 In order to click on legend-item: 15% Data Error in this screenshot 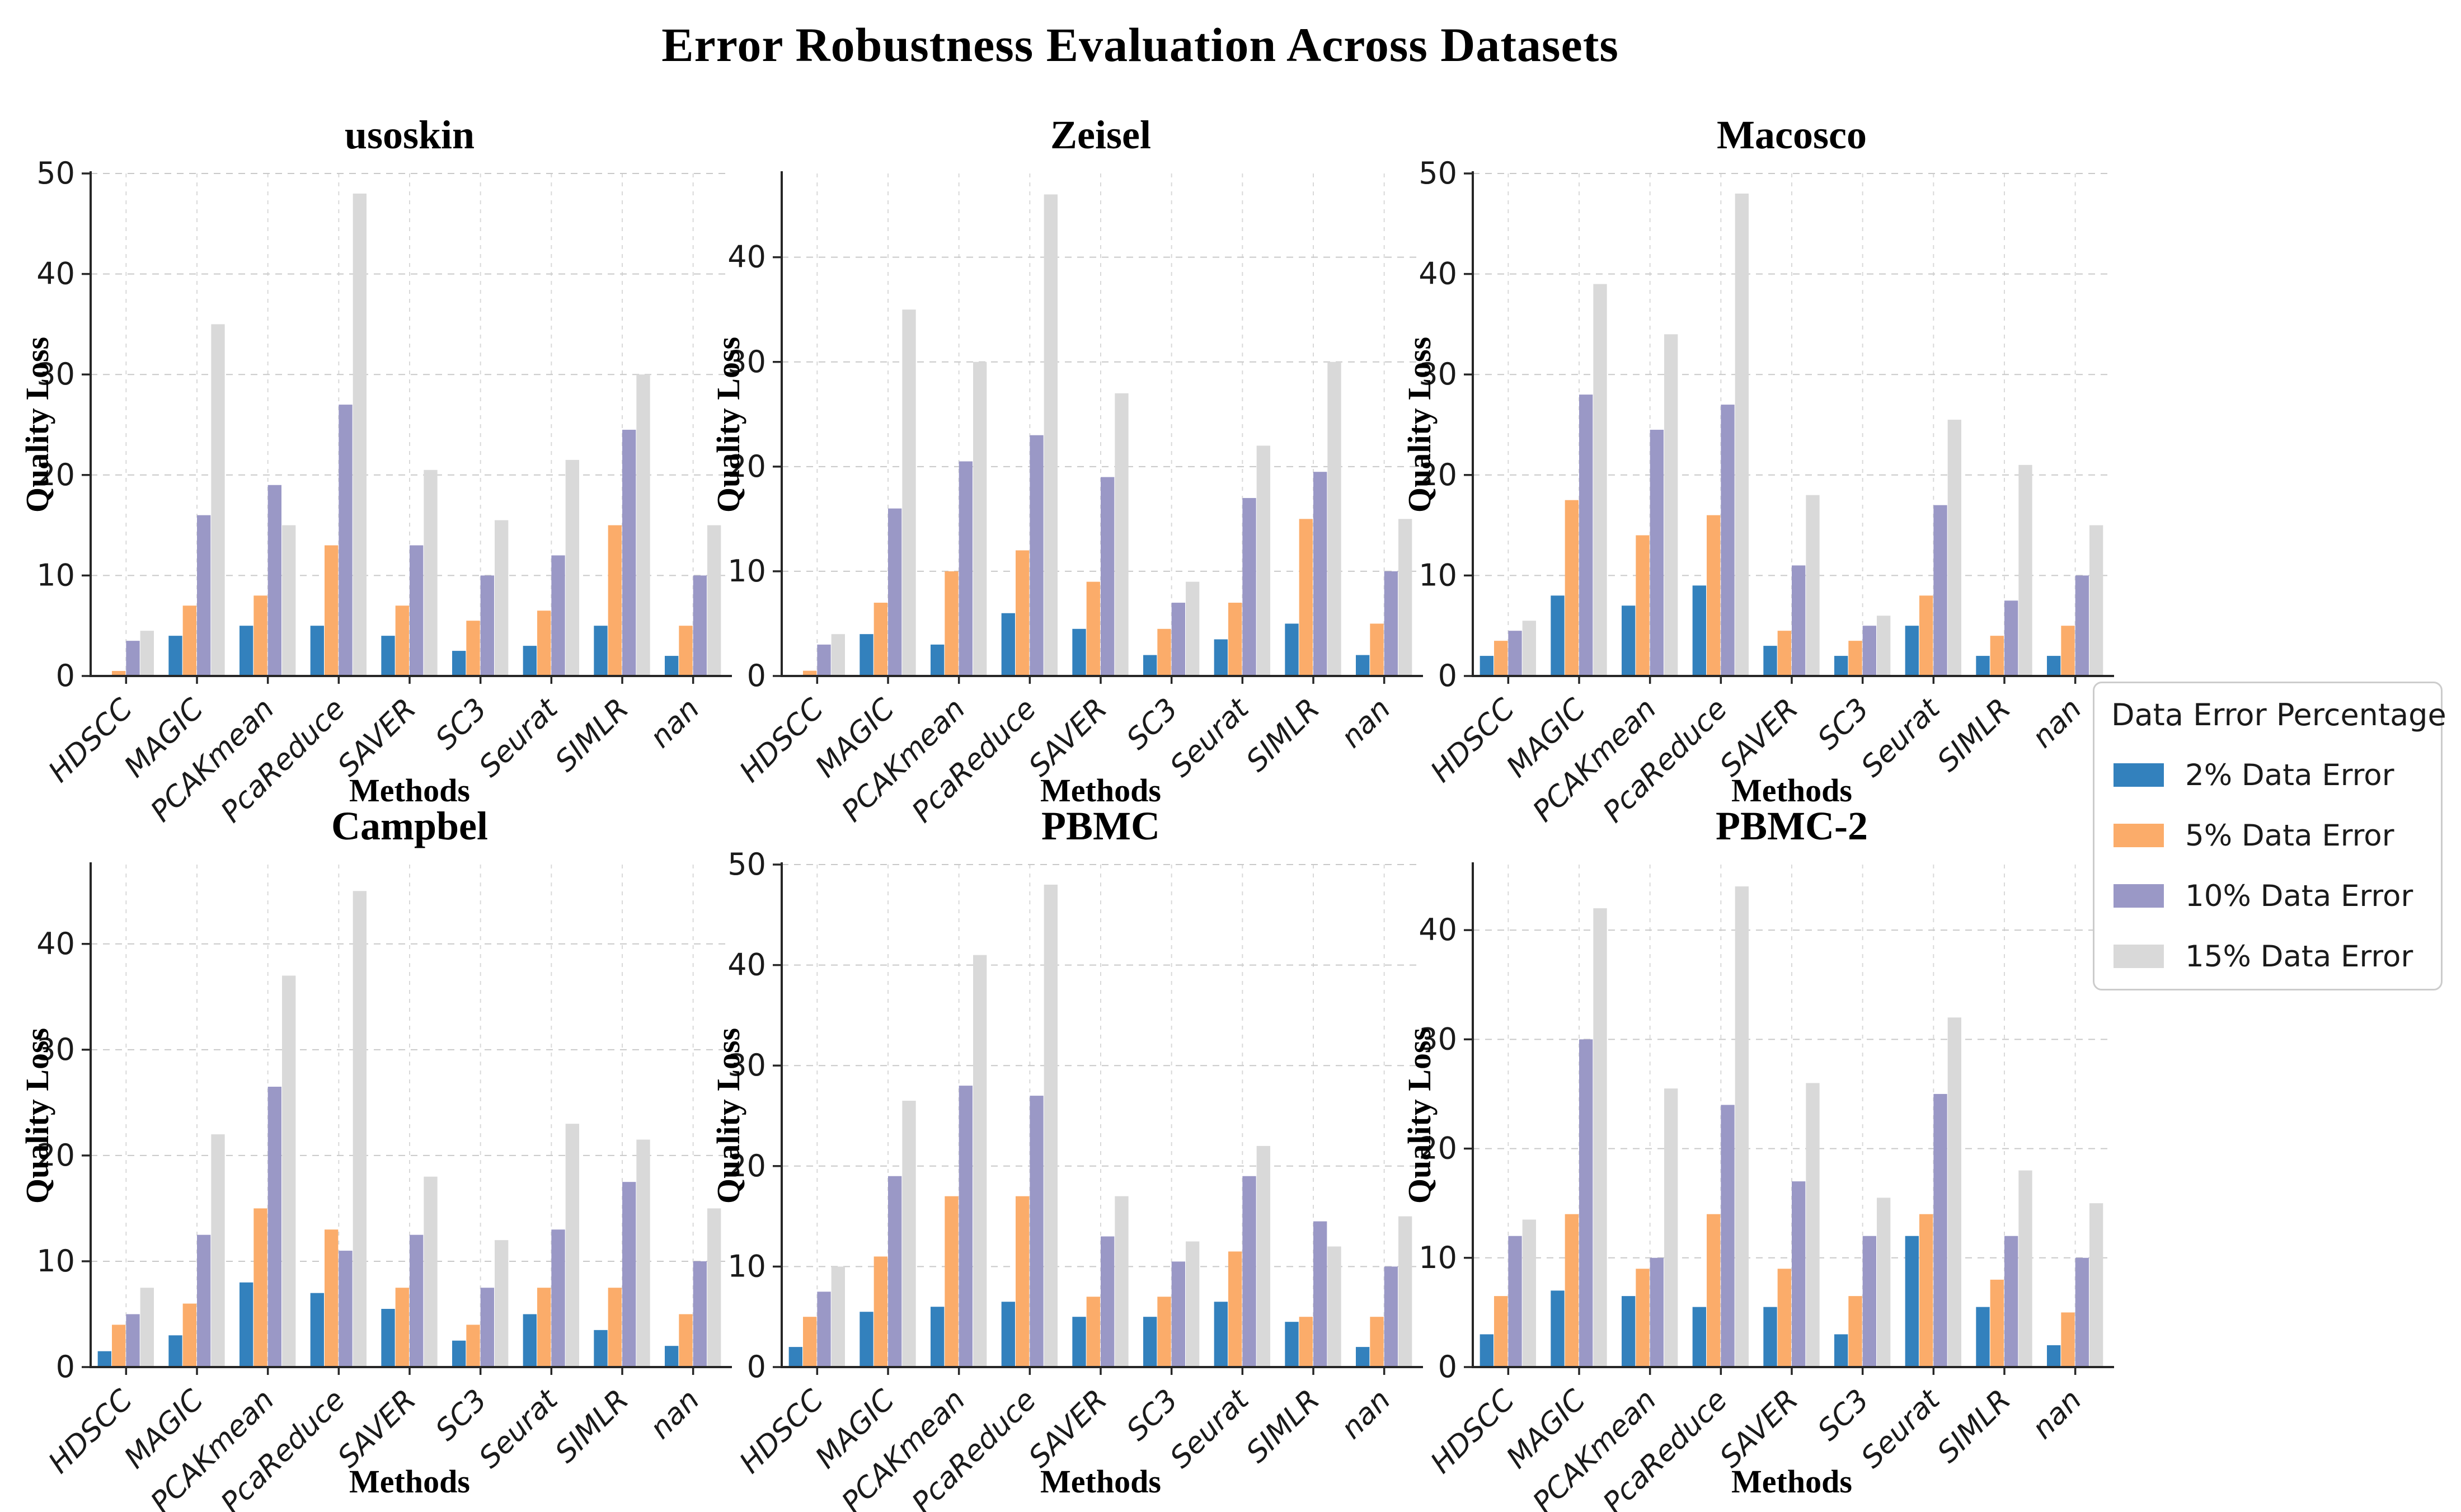, I will do `click(2267, 956)`.